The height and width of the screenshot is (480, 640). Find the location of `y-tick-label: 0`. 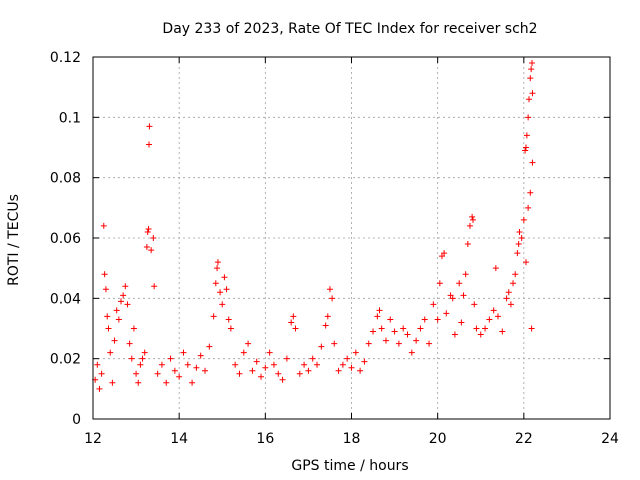

y-tick-label: 0 is located at coordinates (76, 420).